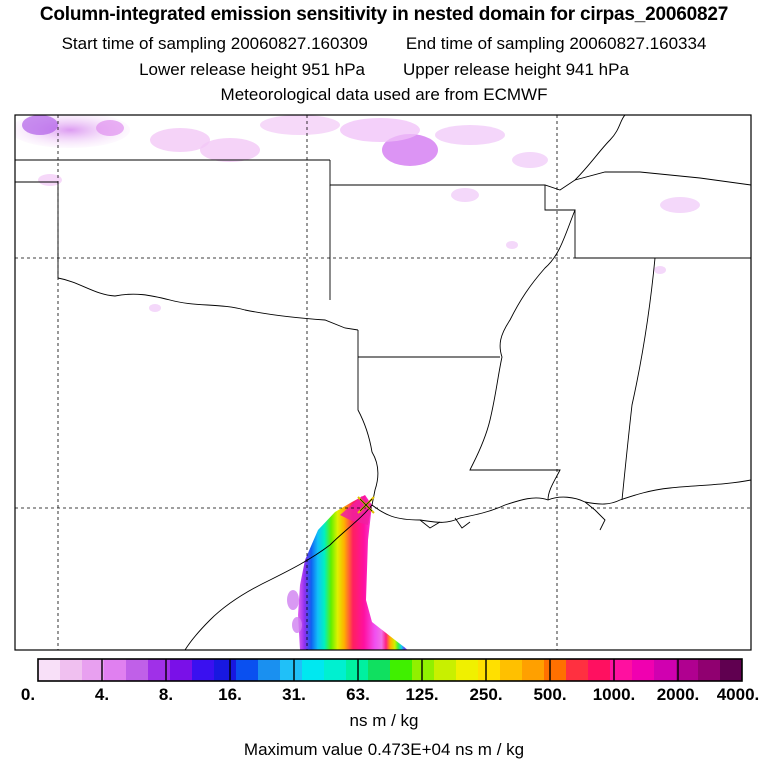 The image size is (768, 768). What do you see at coordinates (384, 94) in the screenshot?
I see `met-data-line: Meteorological data used are from ECMWF` at bounding box center [384, 94].